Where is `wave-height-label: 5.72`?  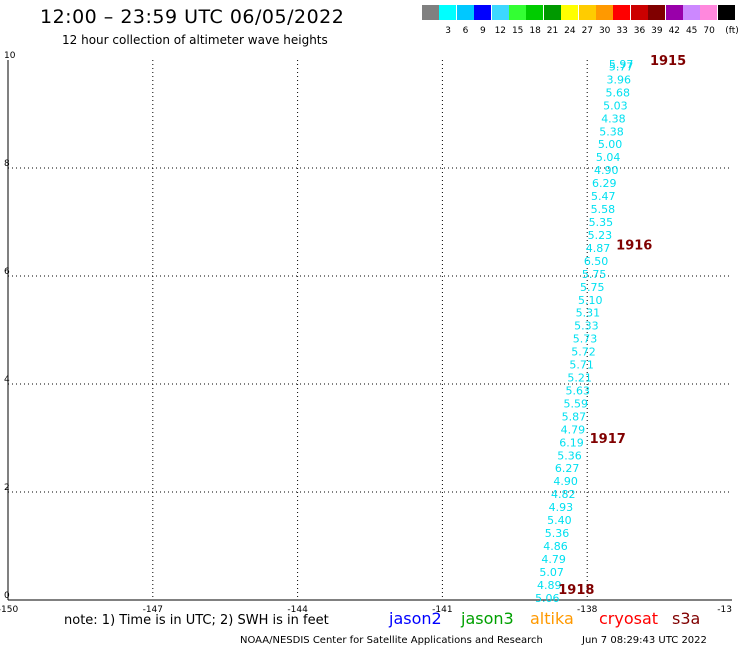
wave-height-label: 5.72 is located at coordinates (583, 352).